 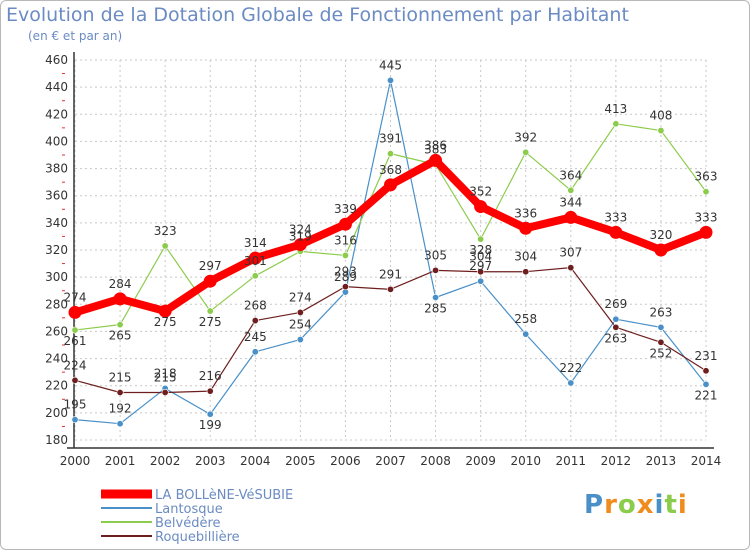 I want to click on data-label: 274, so click(x=75, y=297).